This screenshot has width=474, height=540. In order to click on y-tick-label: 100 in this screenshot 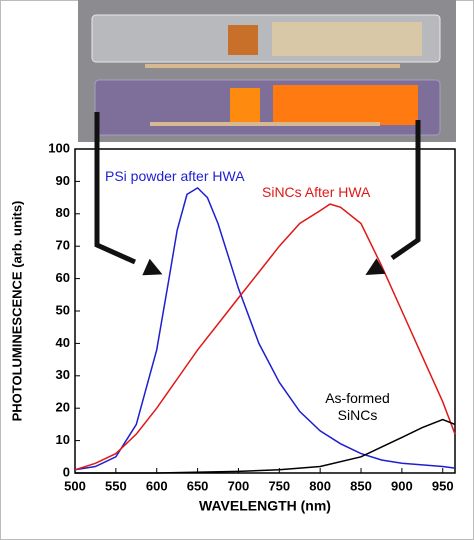, I will do `click(59, 147)`.